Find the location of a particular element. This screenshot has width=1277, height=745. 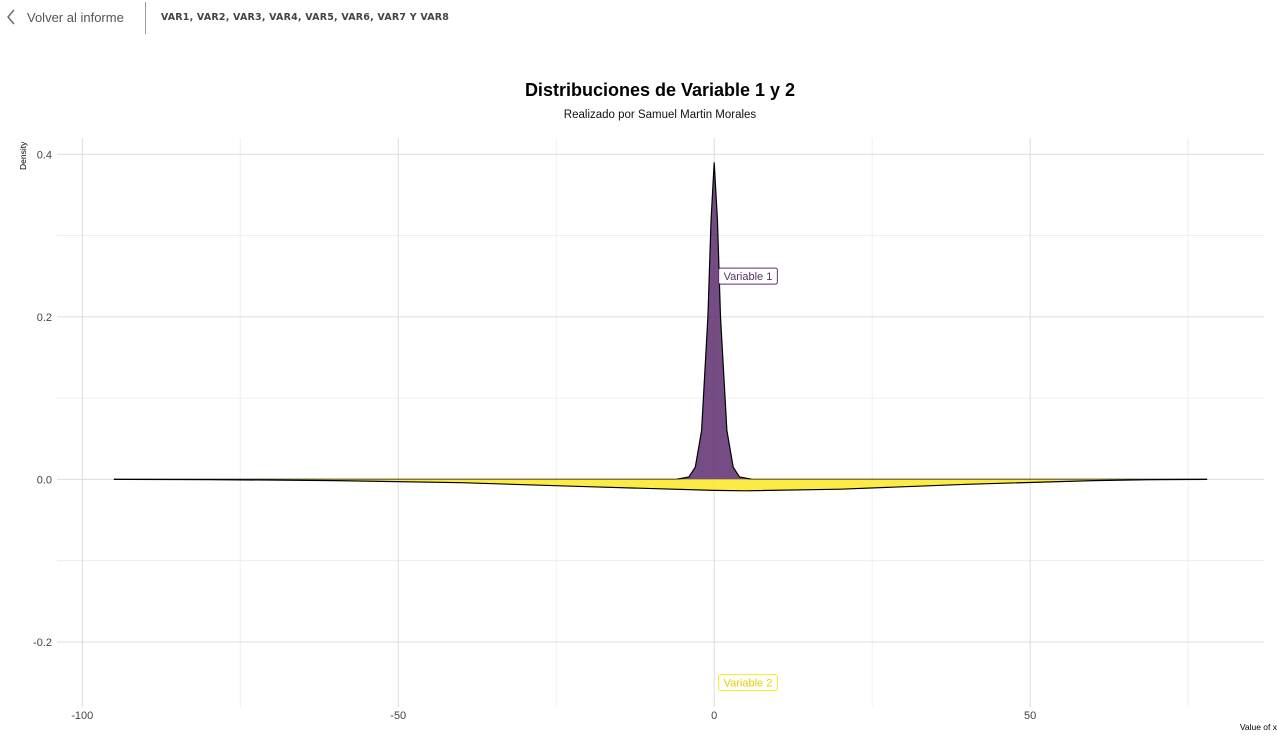

annotation-label: Variable 1 is located at coordinates (748, 277).